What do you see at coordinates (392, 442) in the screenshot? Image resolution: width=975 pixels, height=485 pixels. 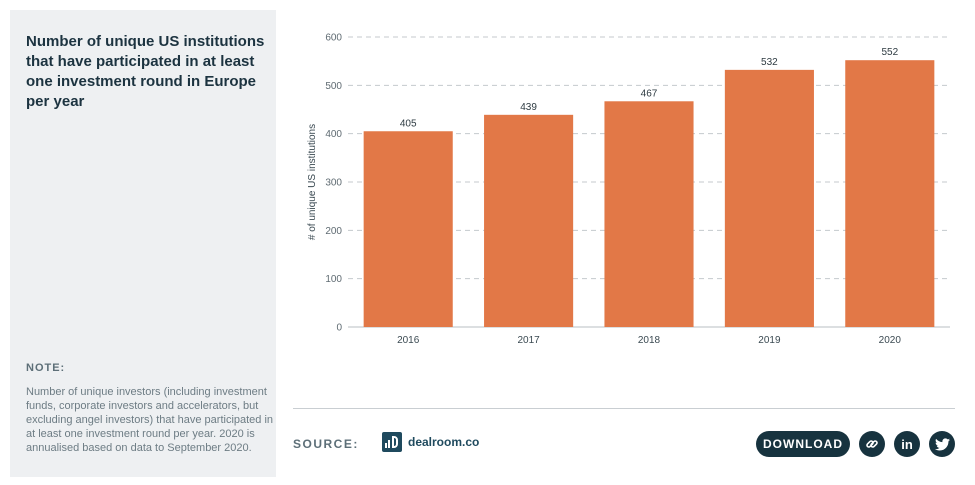 I see `dealroom-logo-icon` at bounding box center [392, 442].